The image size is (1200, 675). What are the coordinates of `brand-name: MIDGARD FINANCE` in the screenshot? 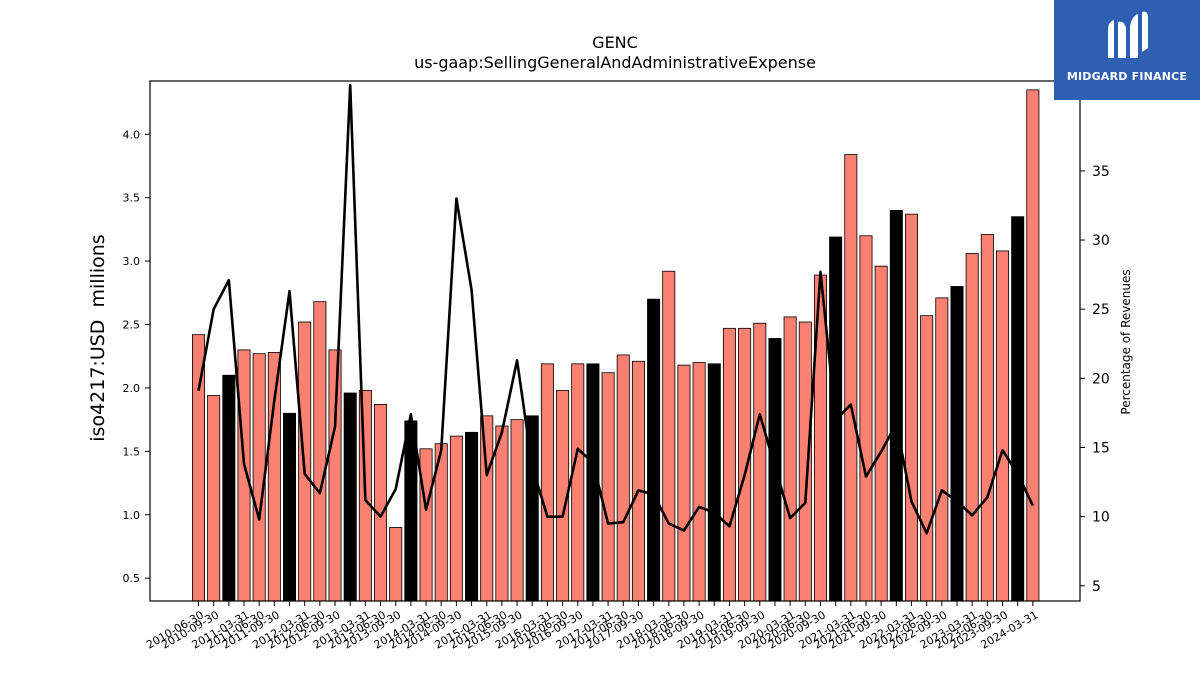 It's located at (1127, 76).